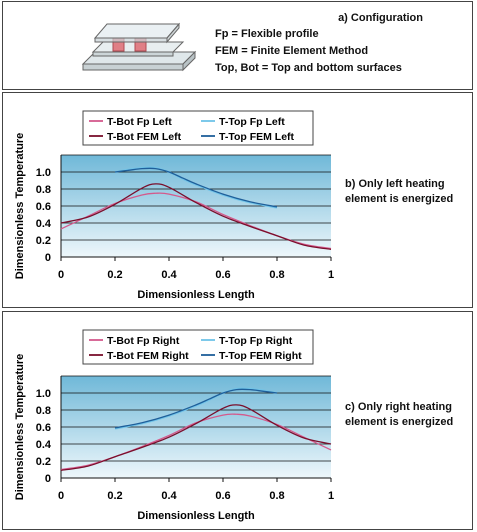 The width and height of the screenshot is (477, 532). What do you see at coordinates (256, 341) in the screenshot?
I see `legend-label: T-Top Fp Right` at bounding box center [256, 341].